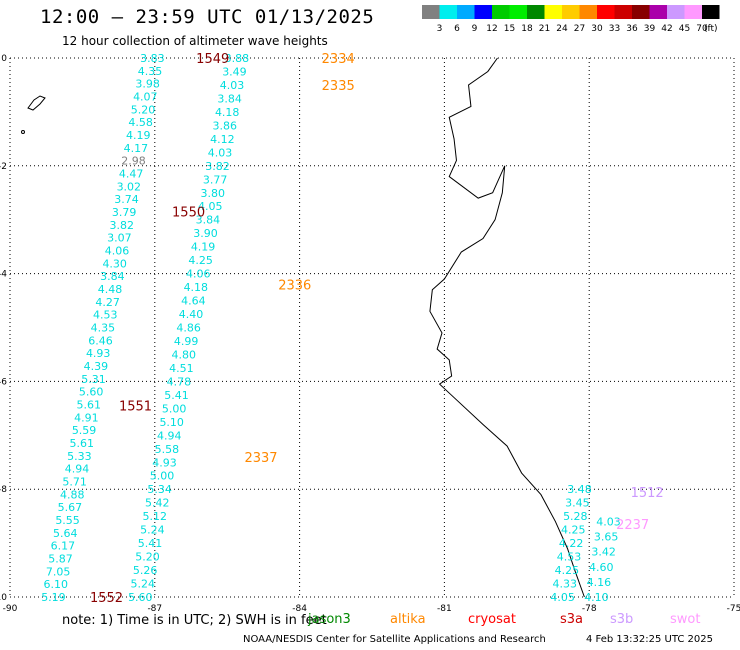 The width and height of the screenshot is (740, 650). Describe the element at coordinates (299, 608) in the screenshot. I see `lon-tick-label: -84` at that location.